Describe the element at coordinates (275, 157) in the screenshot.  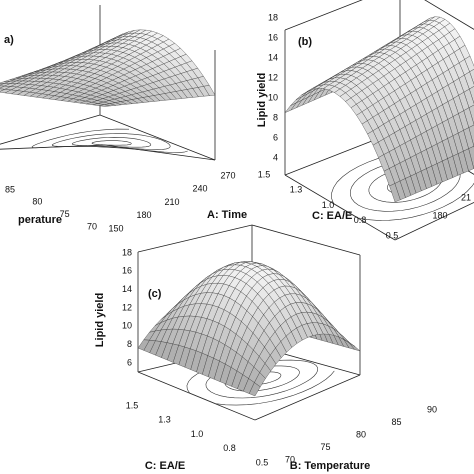
I see `tick-label: 4` at that location.